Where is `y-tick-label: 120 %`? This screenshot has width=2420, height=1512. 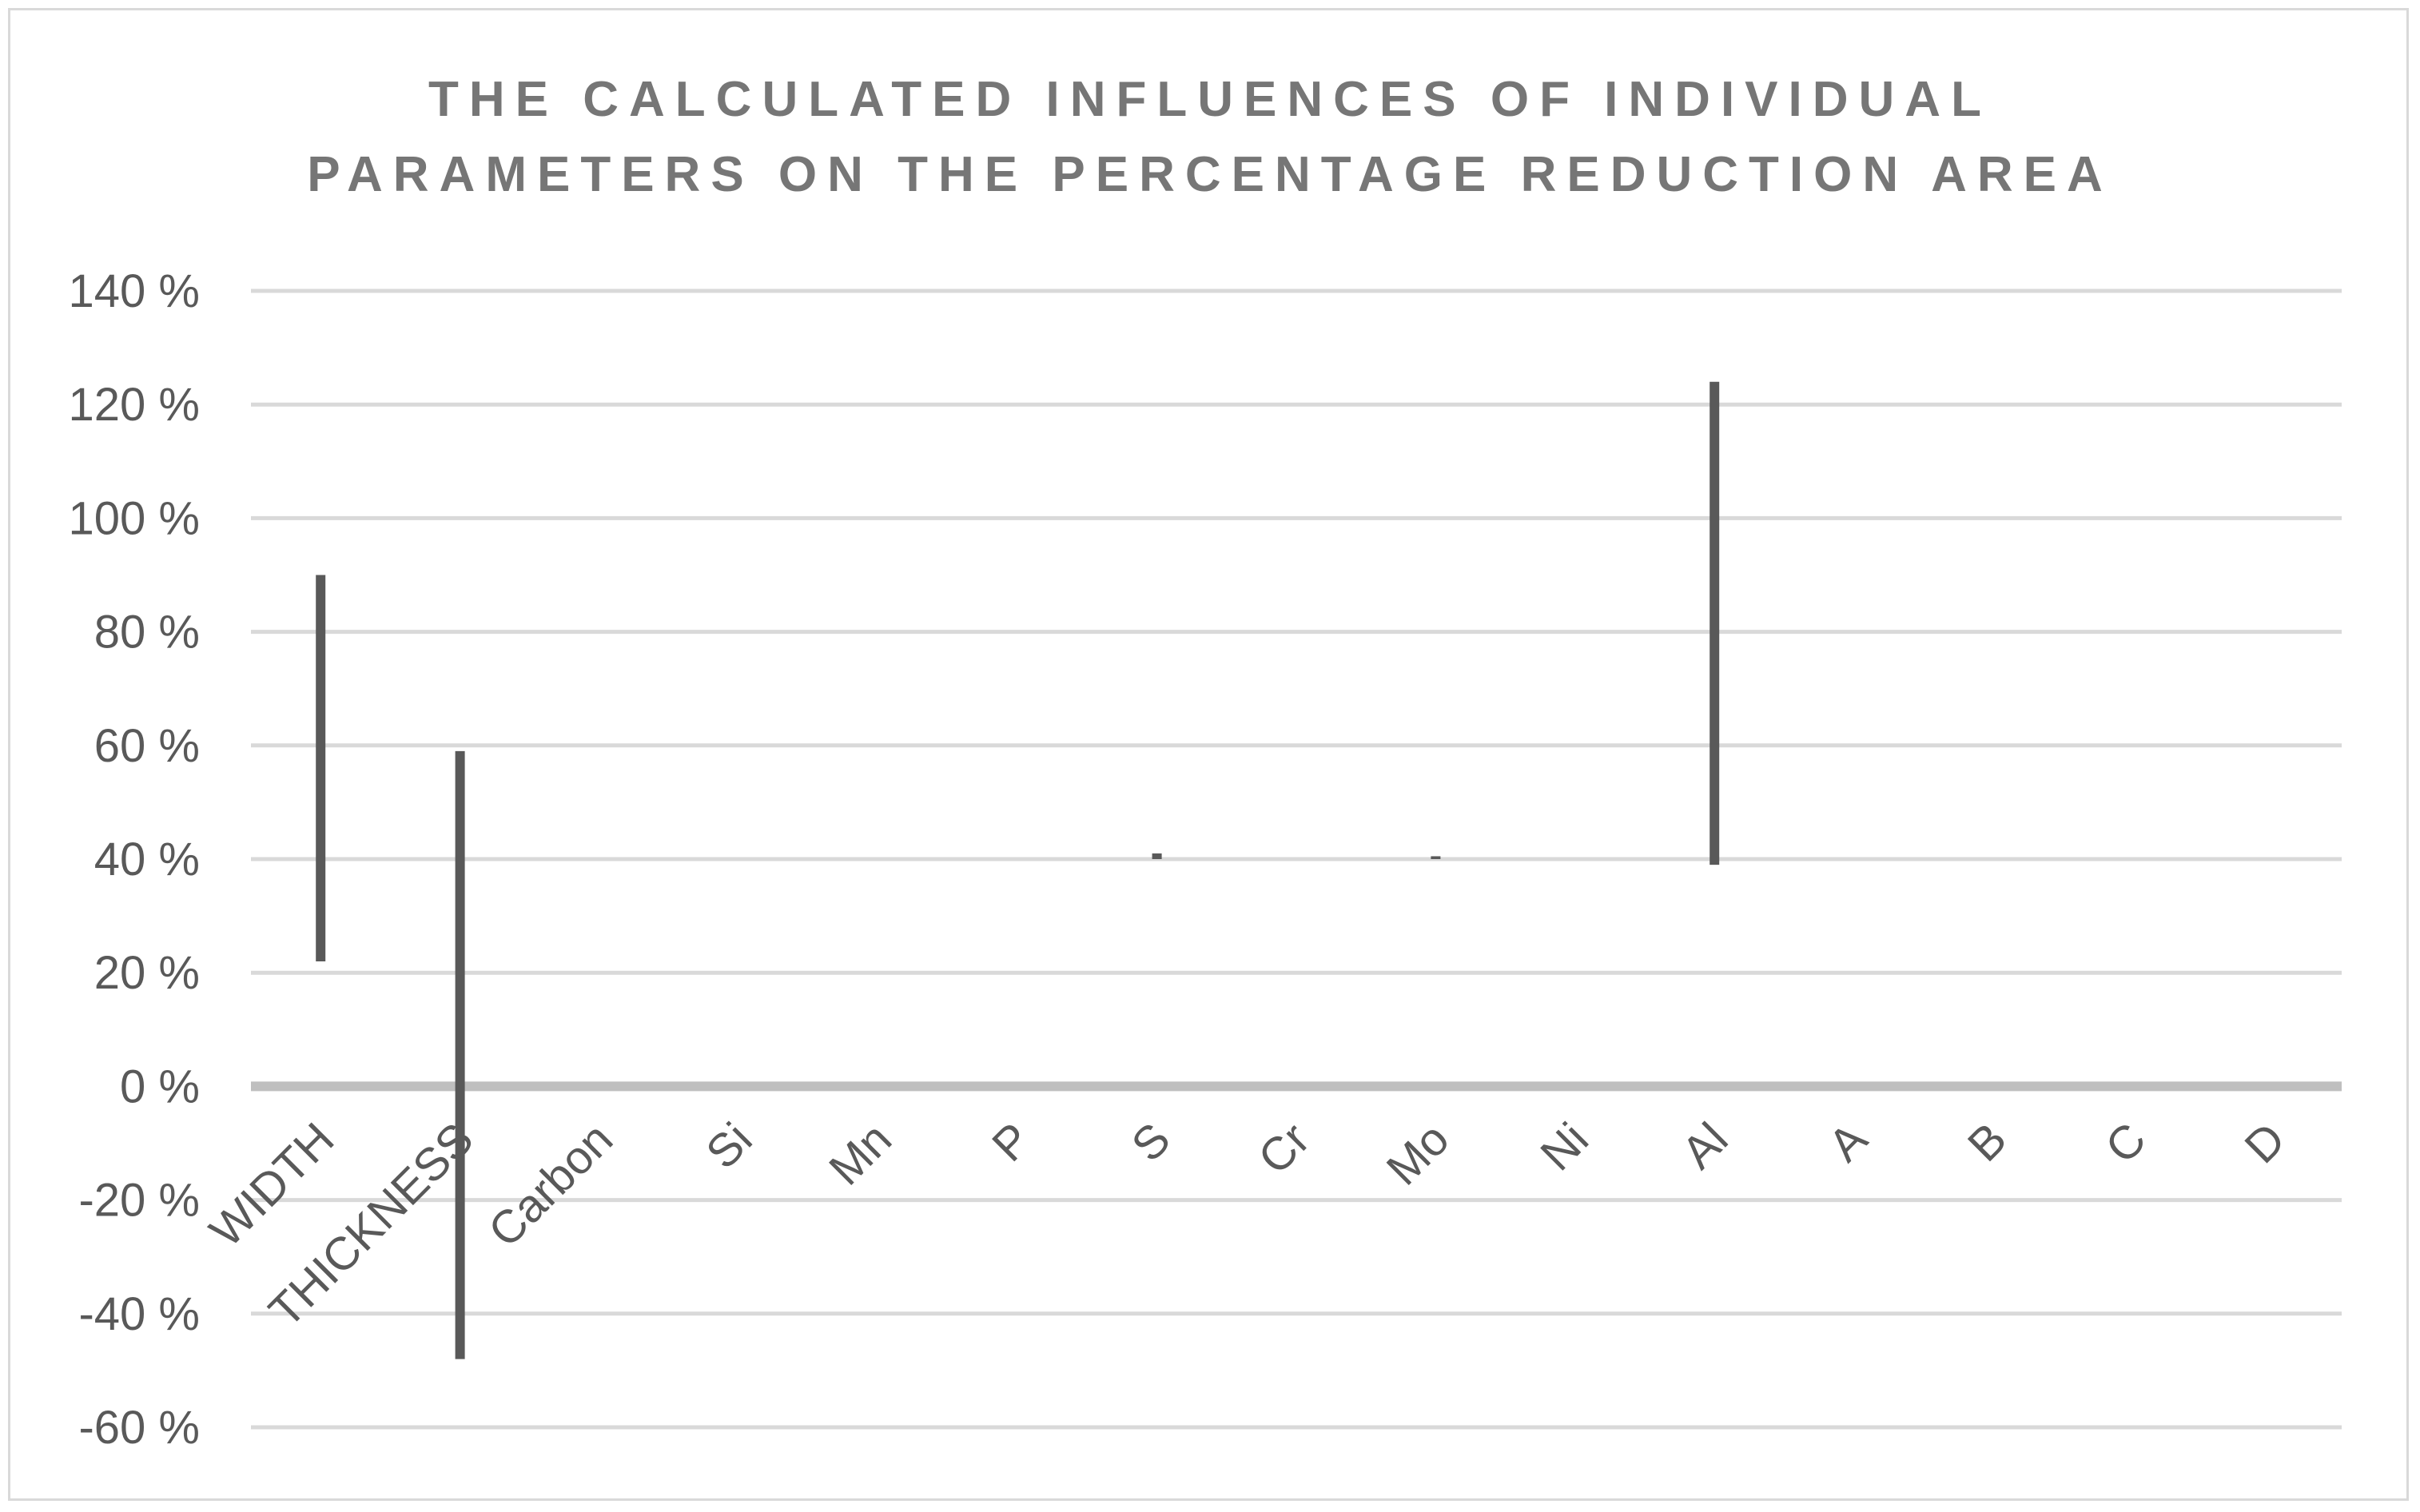
y-tick-label: 120 % is located at coordinates (134, 405).